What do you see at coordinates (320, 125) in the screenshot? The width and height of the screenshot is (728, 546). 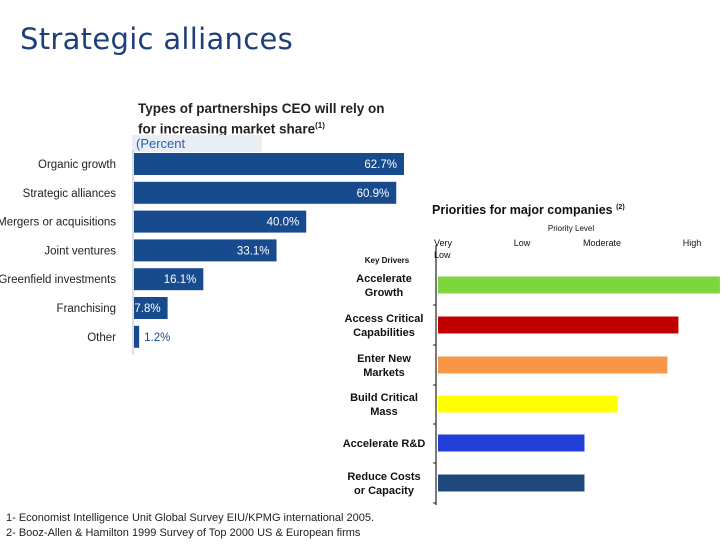 I see `left-chart-title-sup: (1)` at bounding box center [320, 125].